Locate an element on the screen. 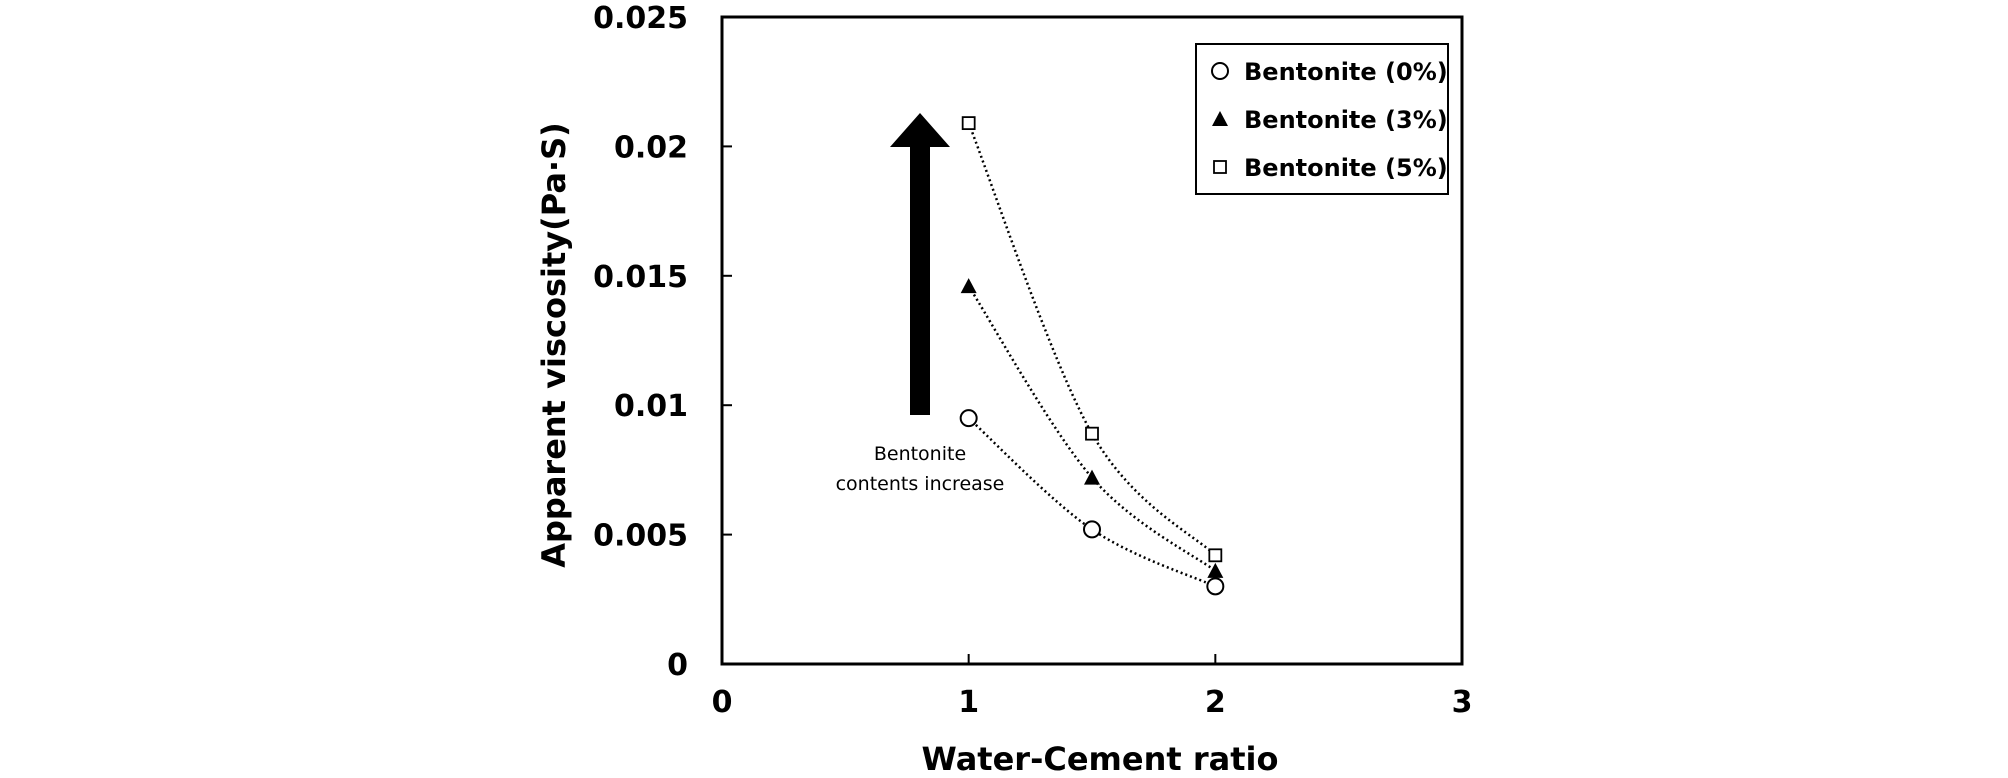  trendlines is located at coordinates (1092, 355).